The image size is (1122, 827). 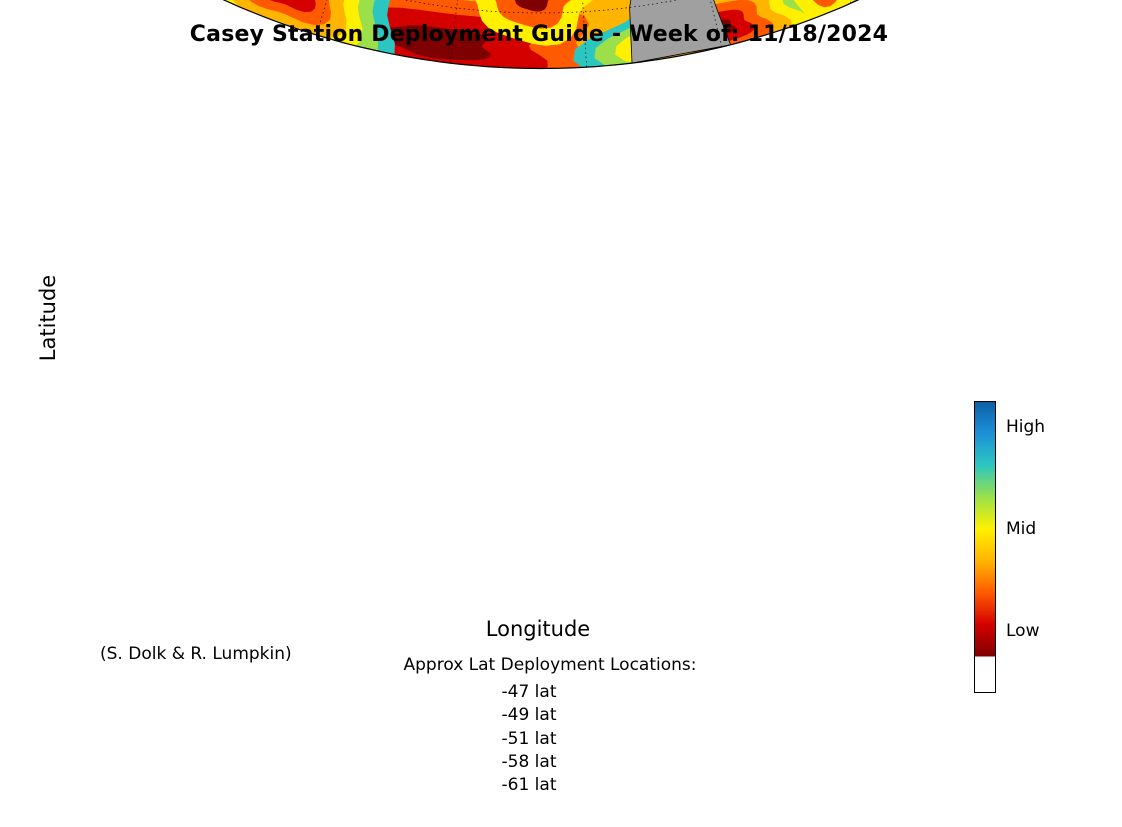 I want to click on colorbar, so click(x=985, y=547).